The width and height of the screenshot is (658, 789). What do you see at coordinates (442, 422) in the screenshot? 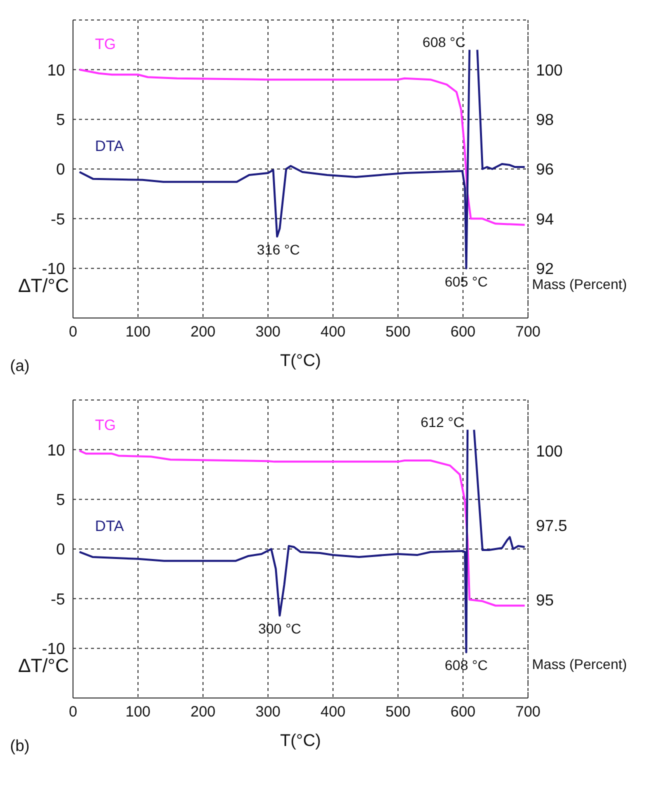
I see `annotation: 612 °C` at bounding box center [442, 422].